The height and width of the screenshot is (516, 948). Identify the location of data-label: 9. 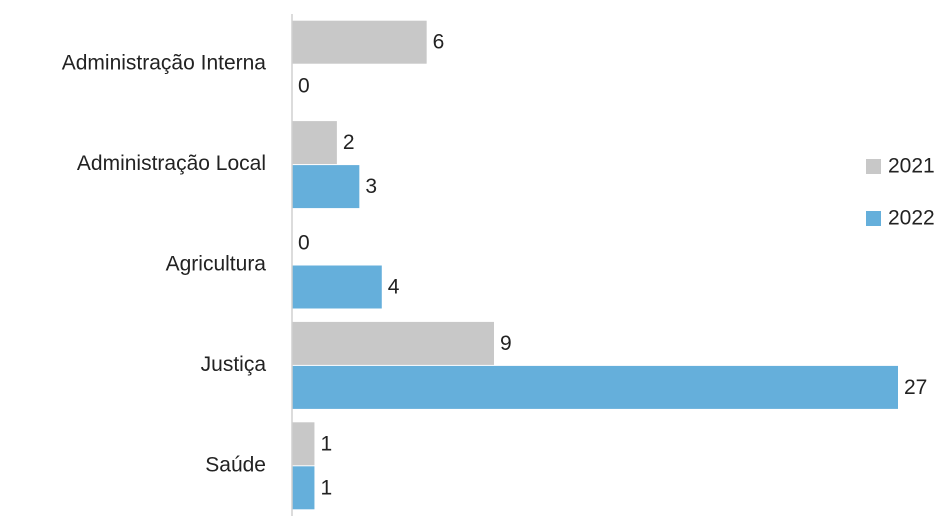
(506, 343).